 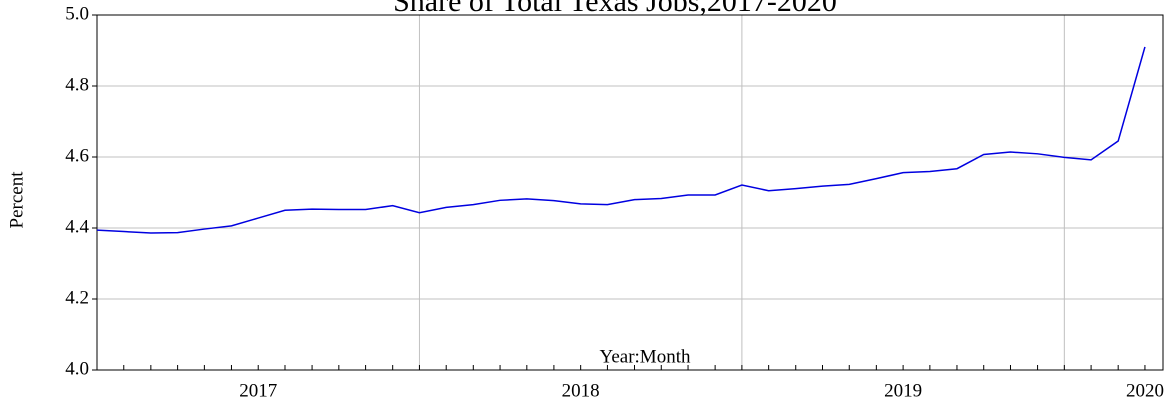 What do you see at coordinates (77, 84) in the screenshot?
I see `y-tick-label: 4.8` at bounding box center [77, 84].